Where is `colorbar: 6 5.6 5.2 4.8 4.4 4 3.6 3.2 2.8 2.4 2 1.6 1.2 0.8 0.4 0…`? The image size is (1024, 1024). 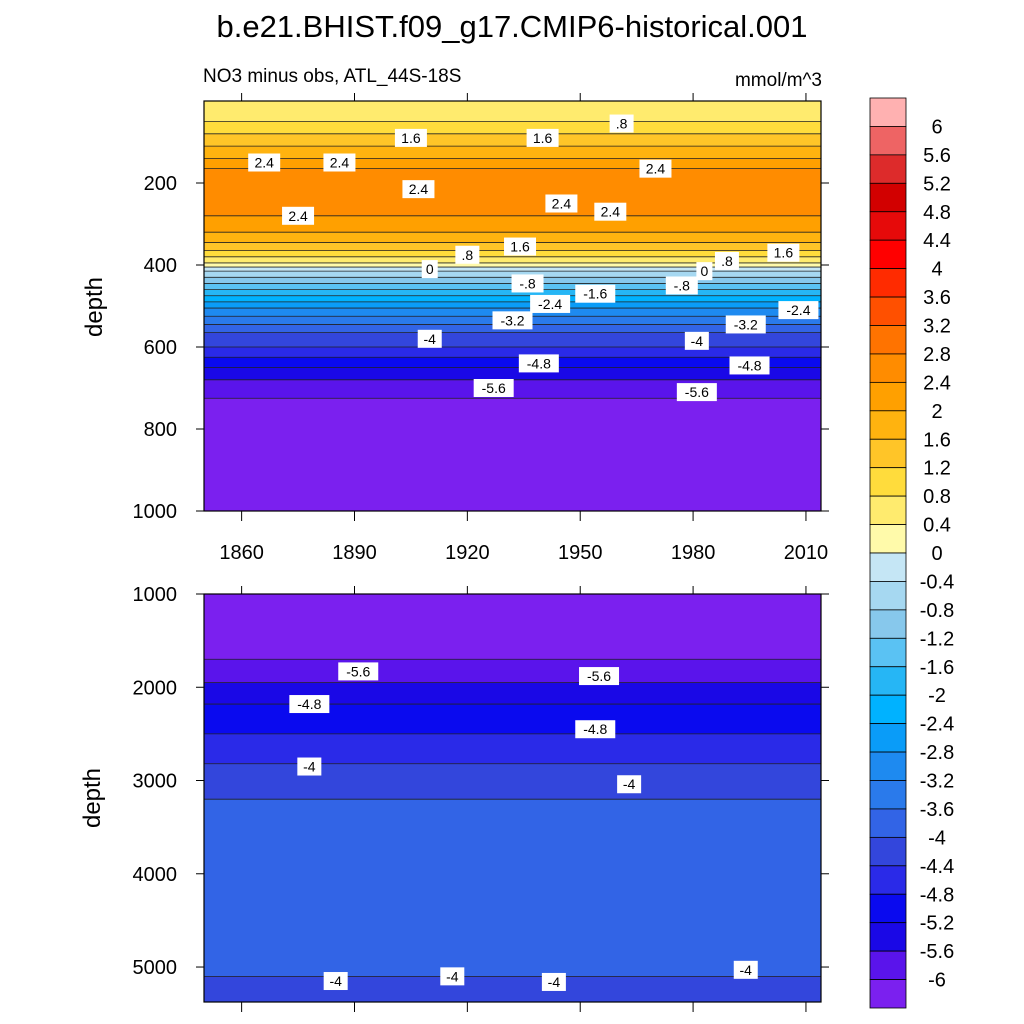
colorbar: 6 5.6 5.2 4.8 4.4 4 3.6 3.2 2.8 2.4 2 1.6 1.2 0.8 0.4 0… is located at coordinates (911, 553).